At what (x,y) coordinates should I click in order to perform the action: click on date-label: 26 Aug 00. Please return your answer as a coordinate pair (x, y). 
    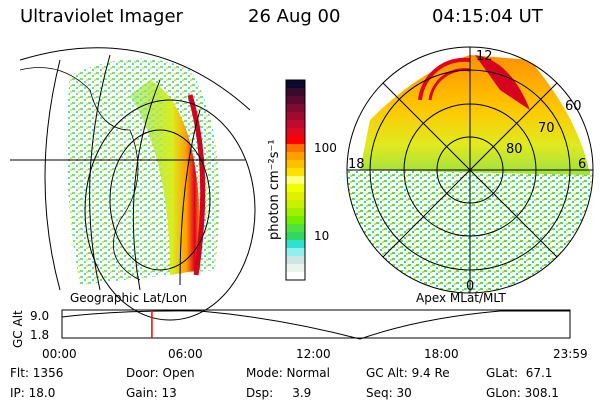
    Looking at the image, I should click on (294, 16).